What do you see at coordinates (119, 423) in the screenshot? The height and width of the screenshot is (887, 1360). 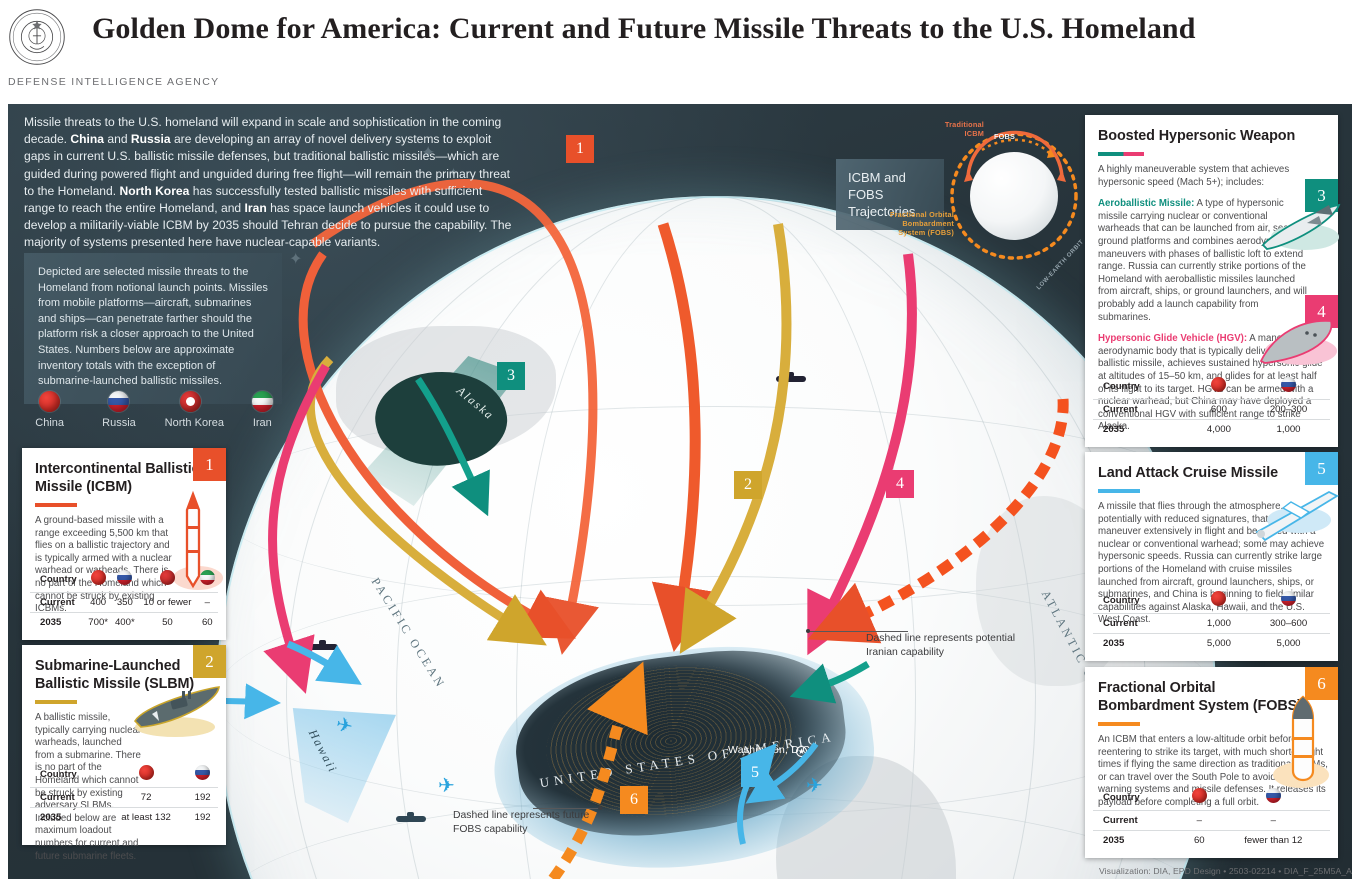 I see `legend-label: Russia` at bounding box center [119, 423].